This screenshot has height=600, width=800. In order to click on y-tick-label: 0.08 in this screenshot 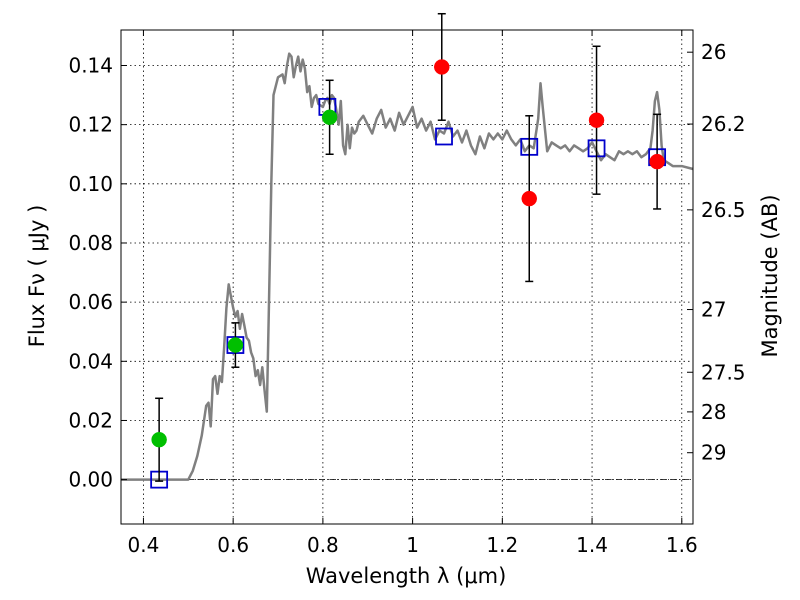, I will do `click(90, 243)`.